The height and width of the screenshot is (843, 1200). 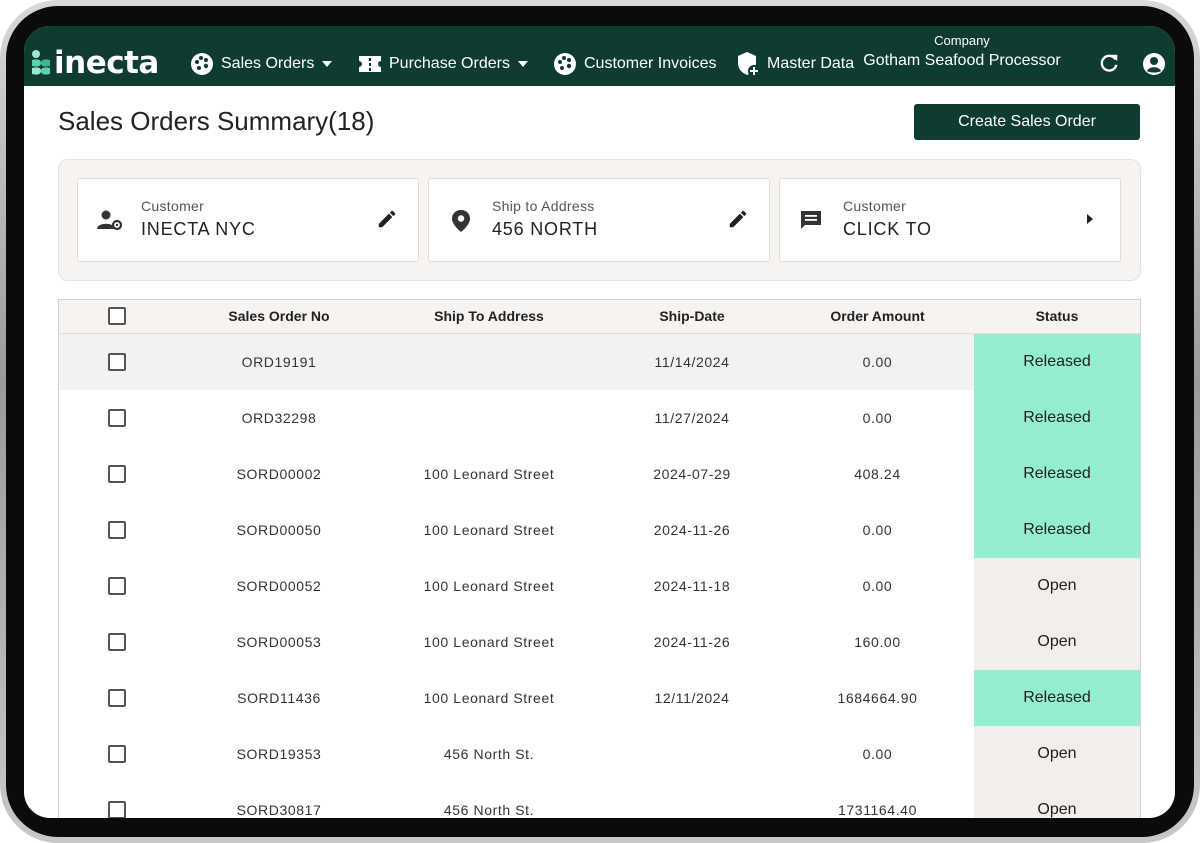 I want to click on chevron-right-icon, so click(x=1090, y=219).